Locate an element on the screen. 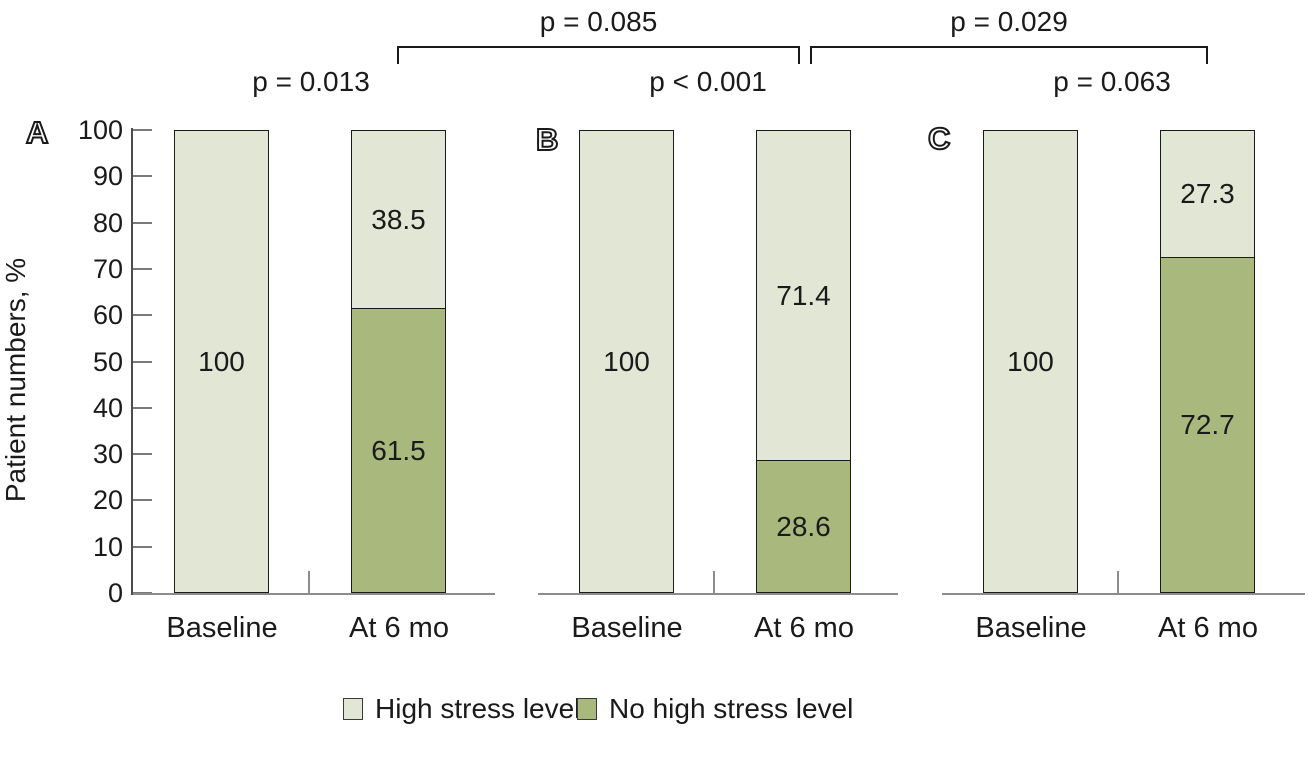  segment-value-label: 72.7 is located at coordinates (1207, 424).